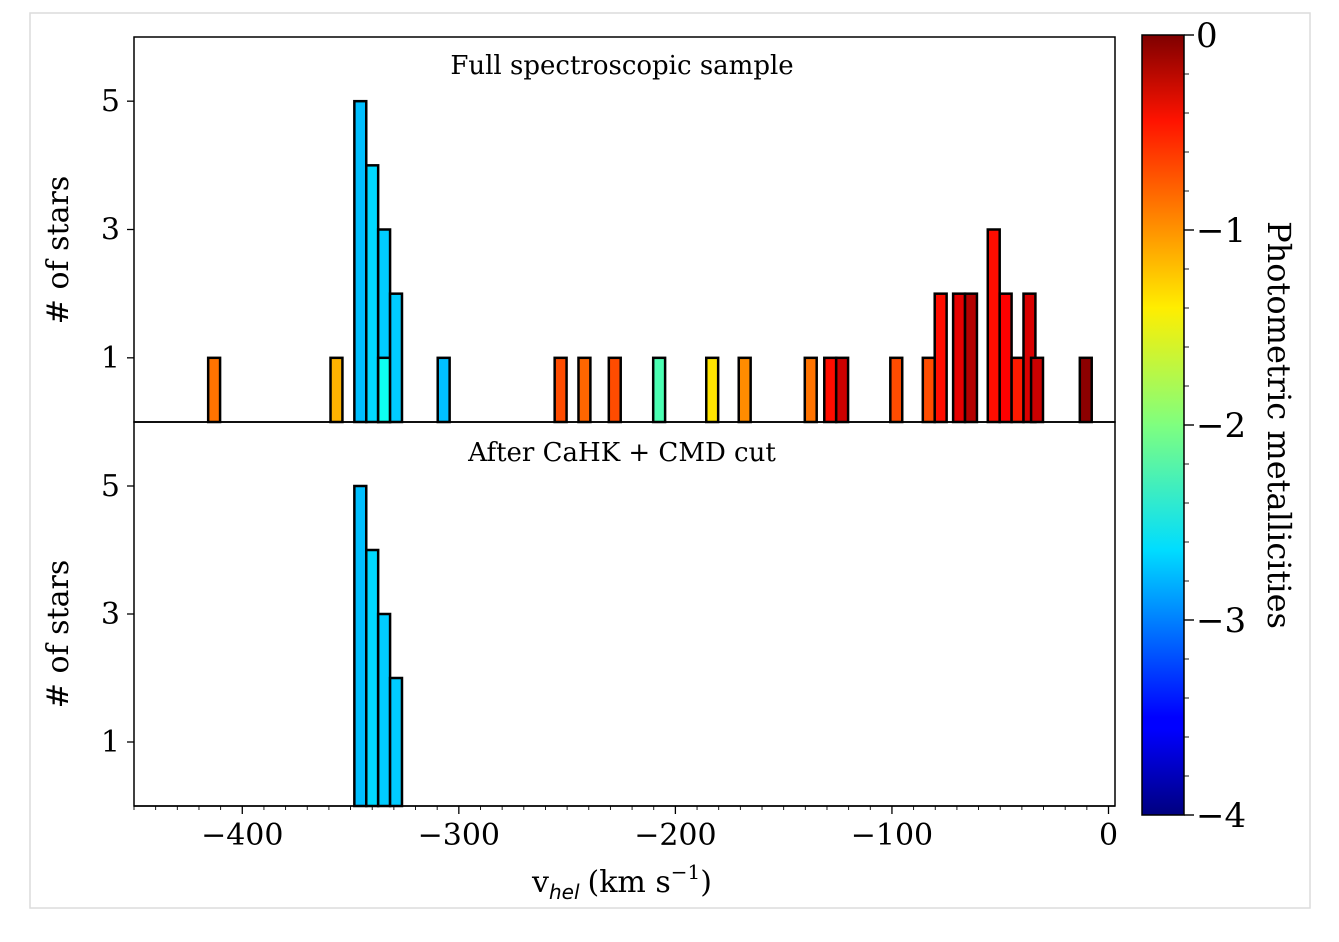  I want to click on x-axis-label: vhel (km s−1), so click(621, 882).